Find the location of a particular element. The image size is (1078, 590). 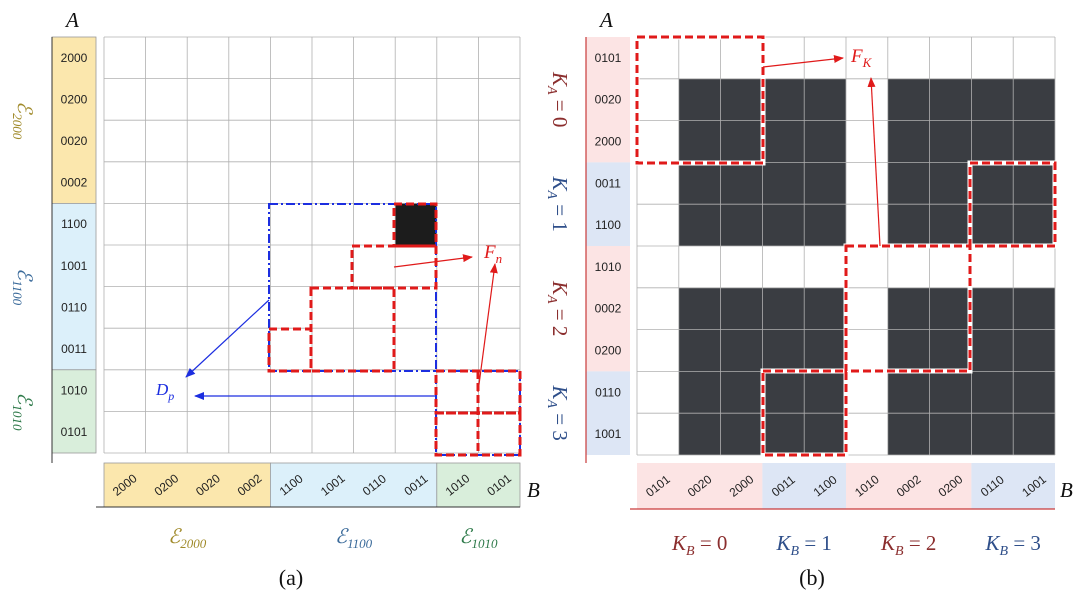

panel-b-row-label: 0011 is located at coordinates (608, 183).